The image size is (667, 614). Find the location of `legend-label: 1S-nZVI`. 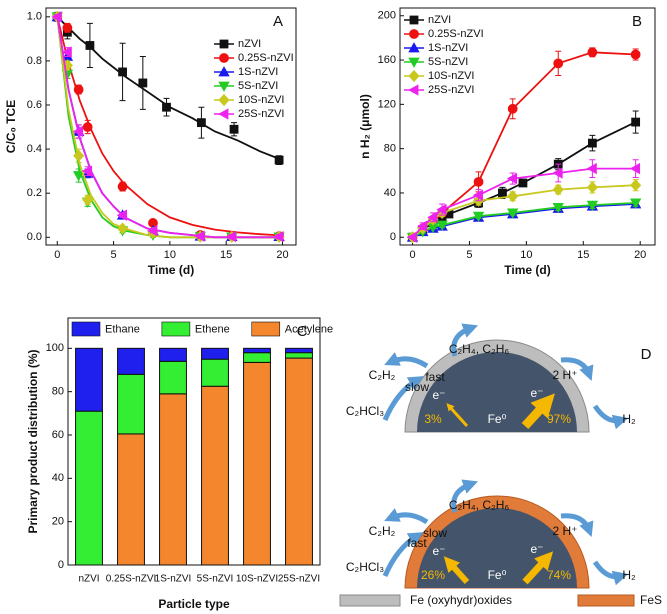

legend-label: 1S-nZVI is located at coordinates (258, 72).